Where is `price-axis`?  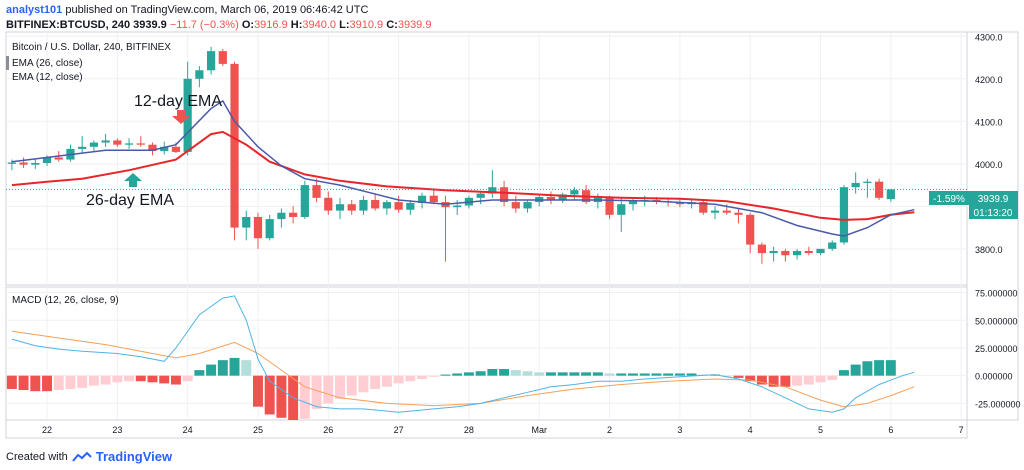 price-axis is located at coordinates (992, 226).